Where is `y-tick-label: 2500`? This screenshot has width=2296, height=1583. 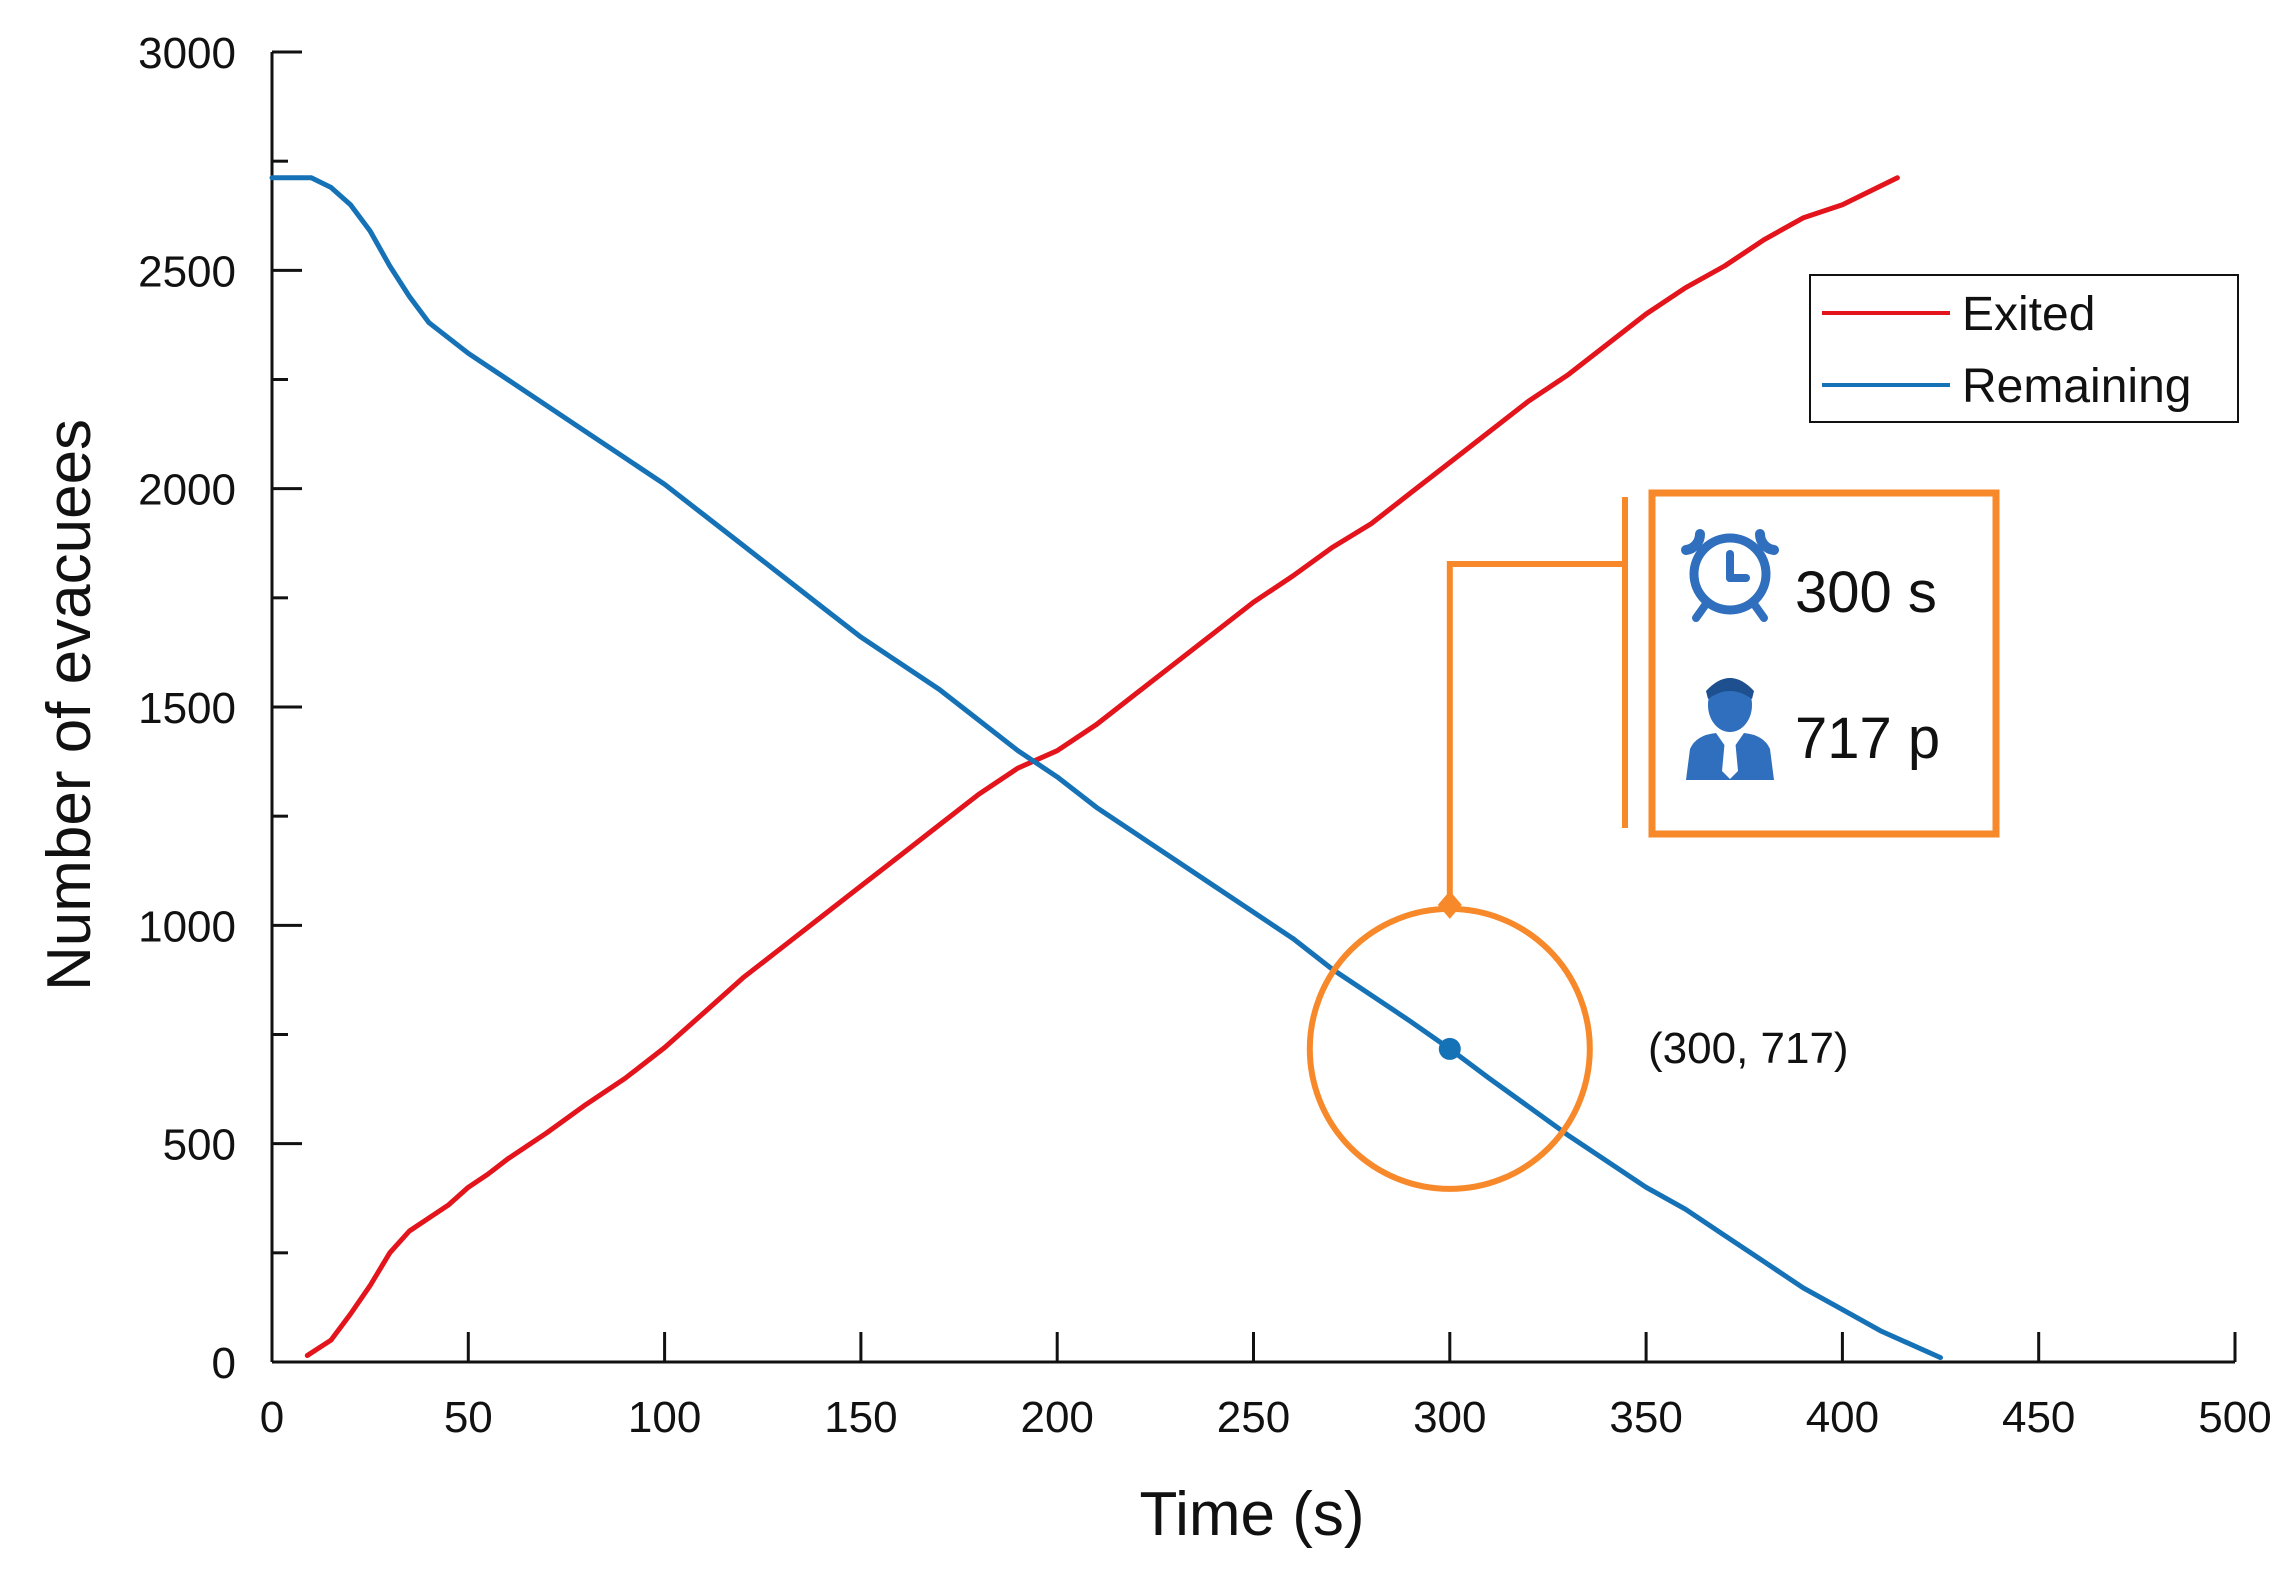 y-tick-label: 2500 is located at coordinates (187, 271).